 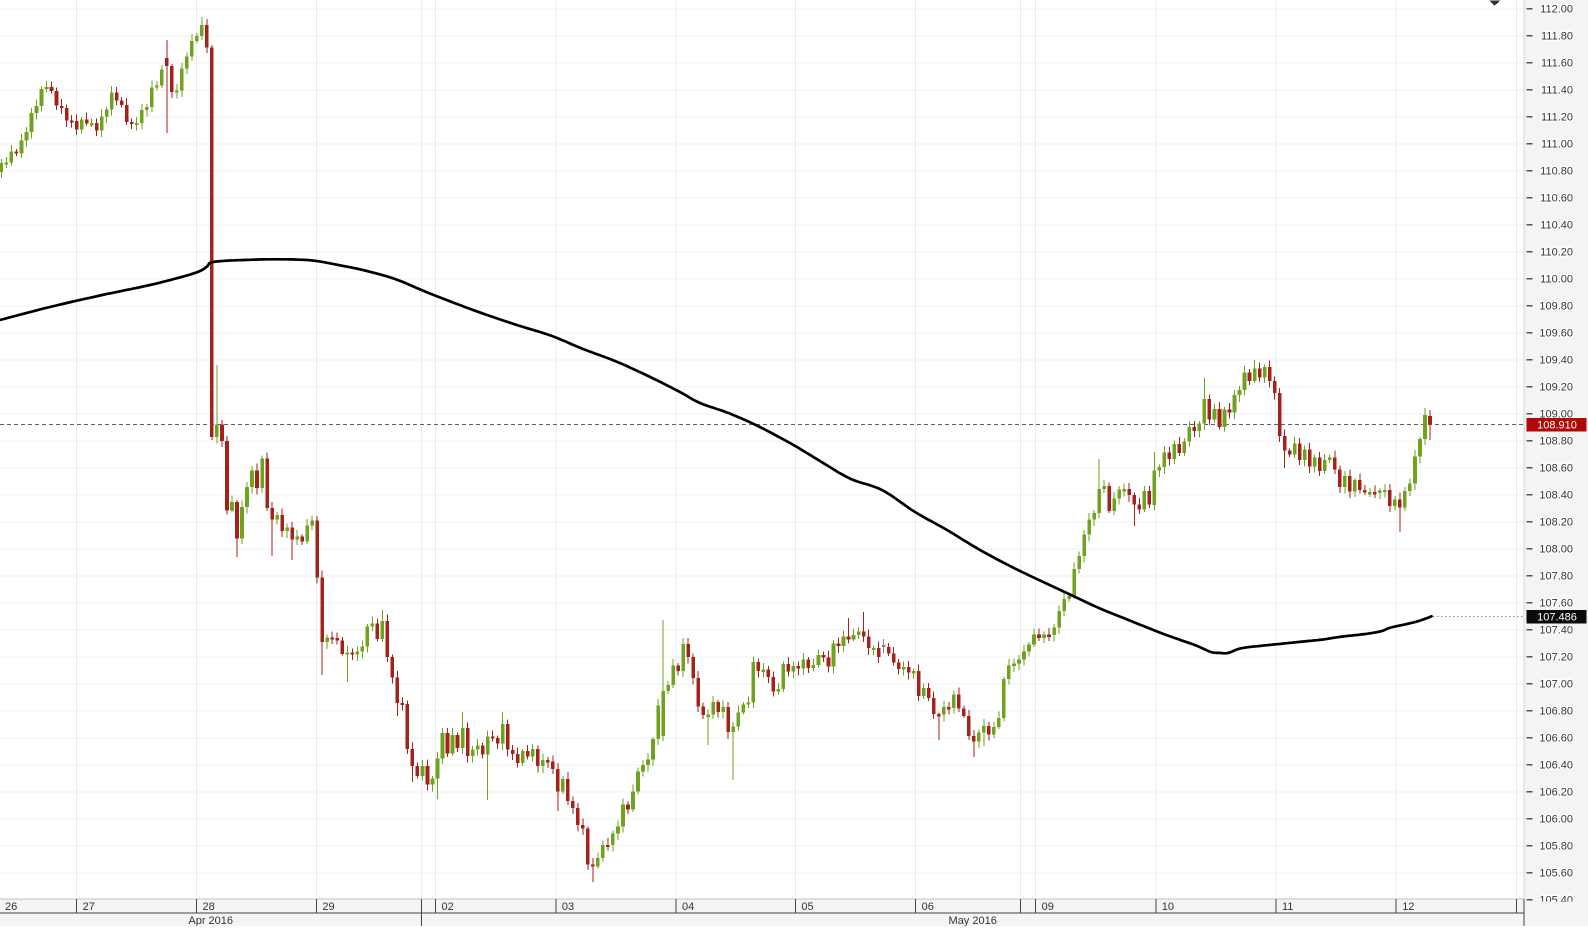 What do you see at coordinates (1556, 441) in the screenshot?
I see `svg-text: 108.80` at bounding box center [1556, 441].